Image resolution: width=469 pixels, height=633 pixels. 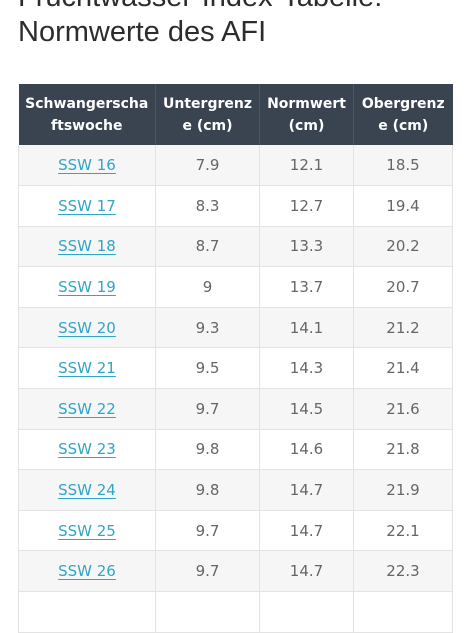 I want to click on column-header-upper: Obergrenze (cm), so click(x=403, y=114).